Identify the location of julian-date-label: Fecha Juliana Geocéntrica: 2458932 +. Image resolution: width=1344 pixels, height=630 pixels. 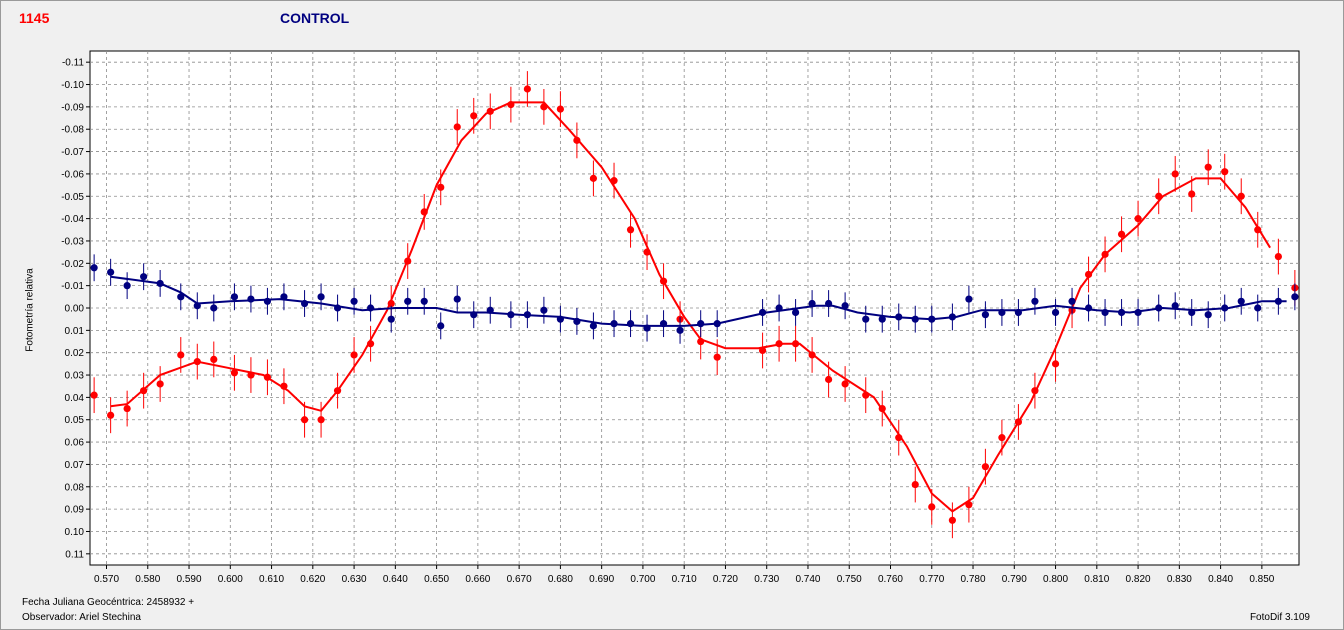
(108, 602).